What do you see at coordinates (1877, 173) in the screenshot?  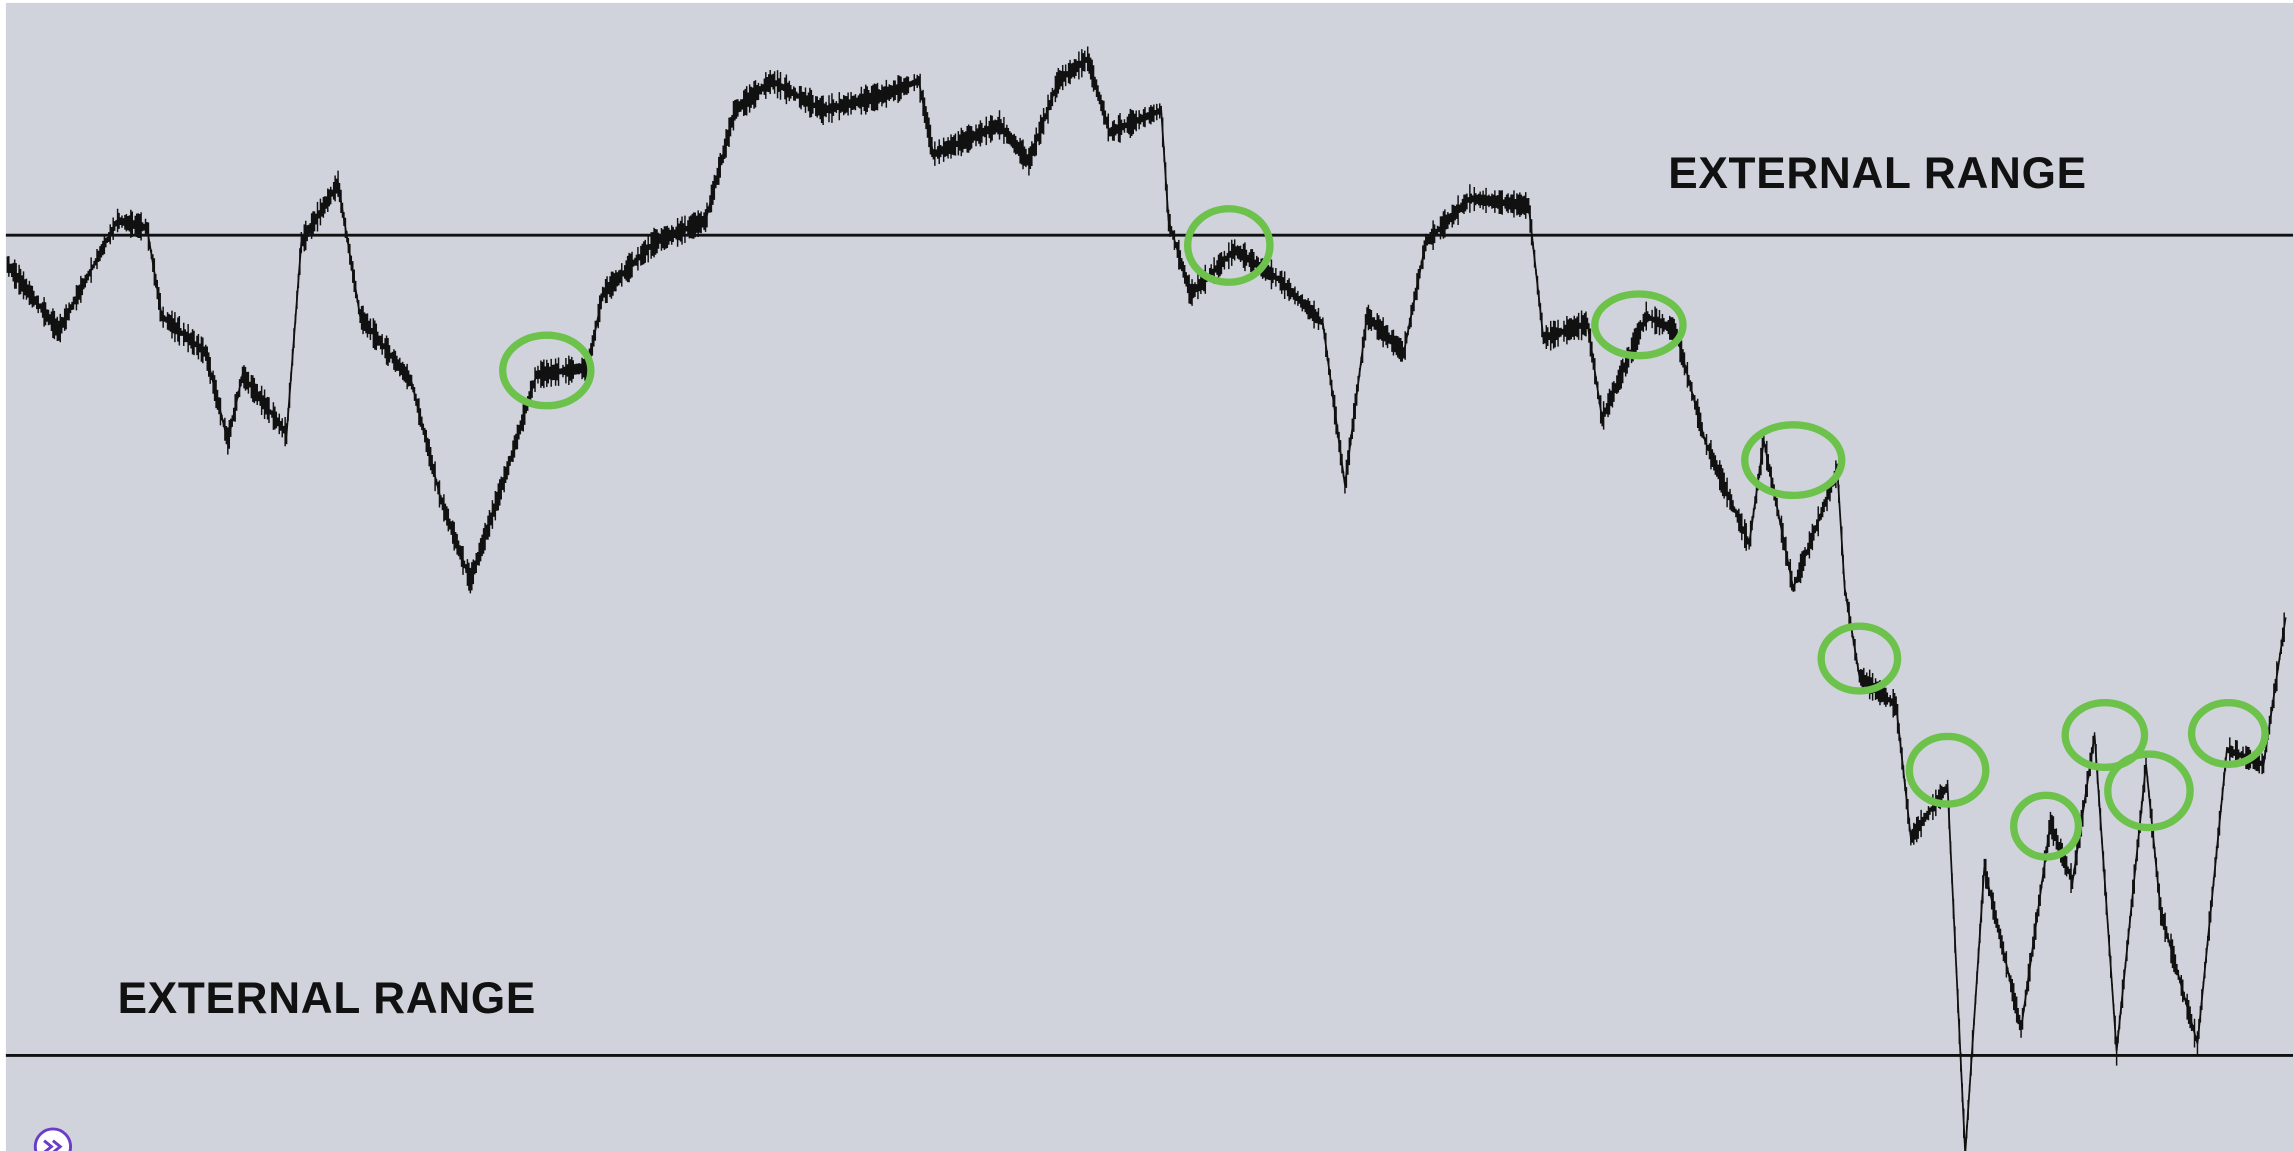 I see `top-range-label: EXTERNAL RANGE` at bounding box center [1877, 173].